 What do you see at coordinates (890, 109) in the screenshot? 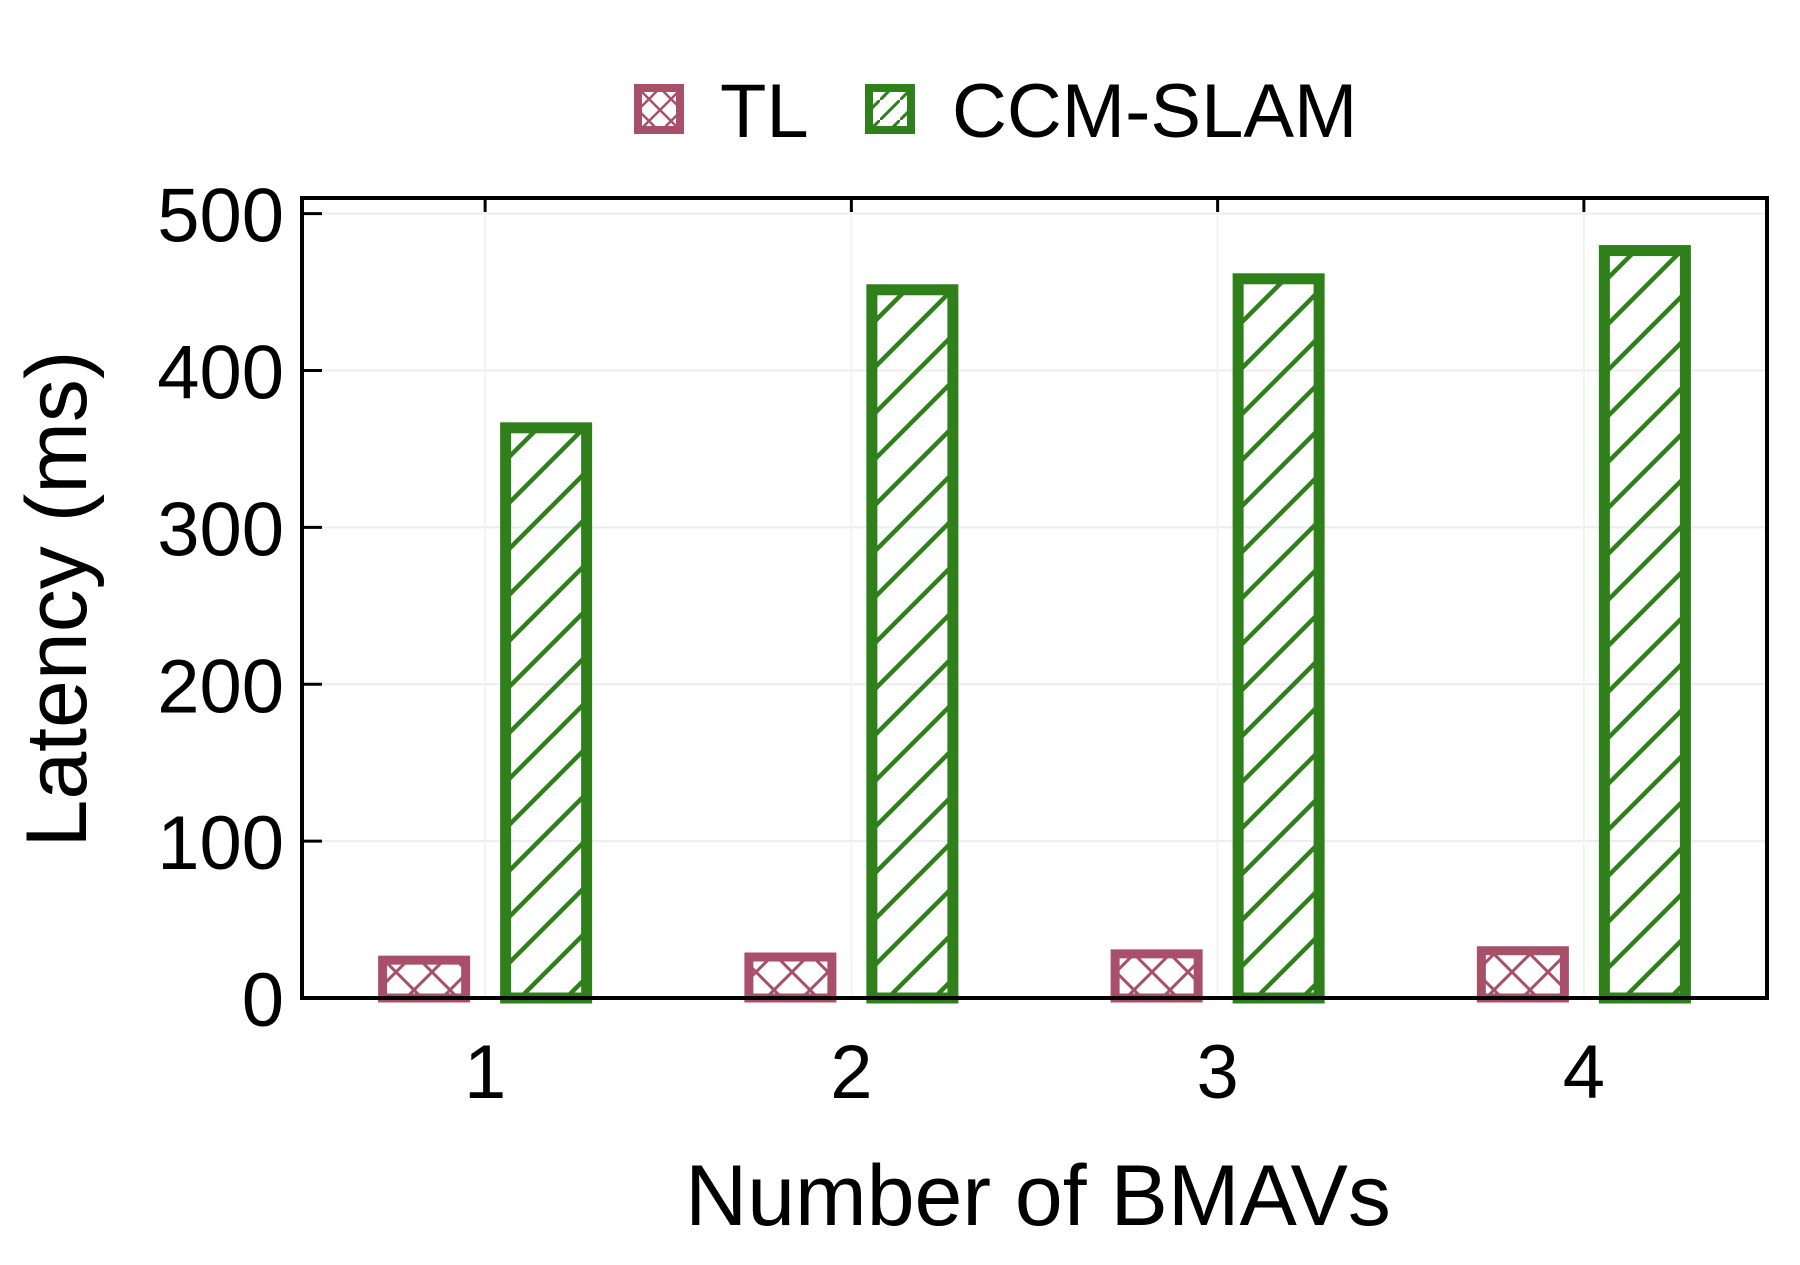
I see `legend-swatch-ccm-slam` at bounding box center [890, 109].